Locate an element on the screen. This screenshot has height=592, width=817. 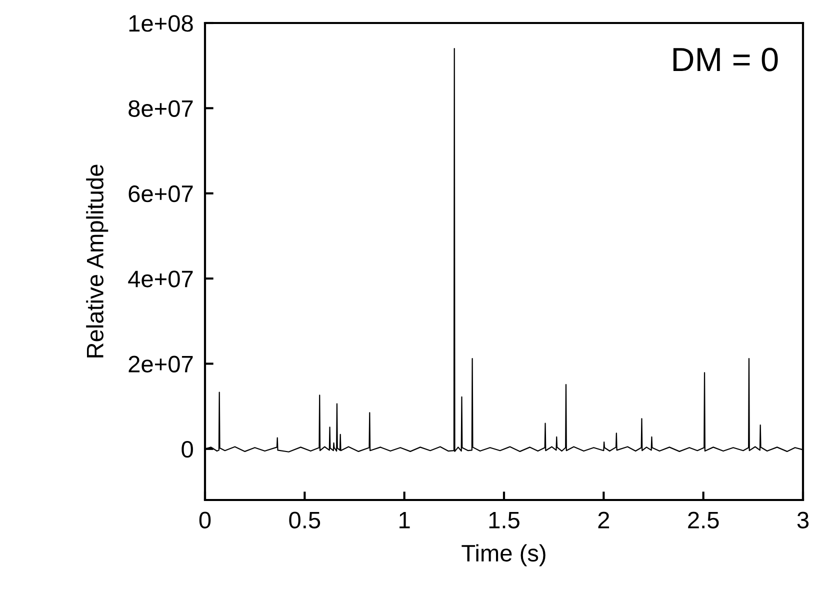
x-tick-label: 1 is located at coordinates (405, 520).